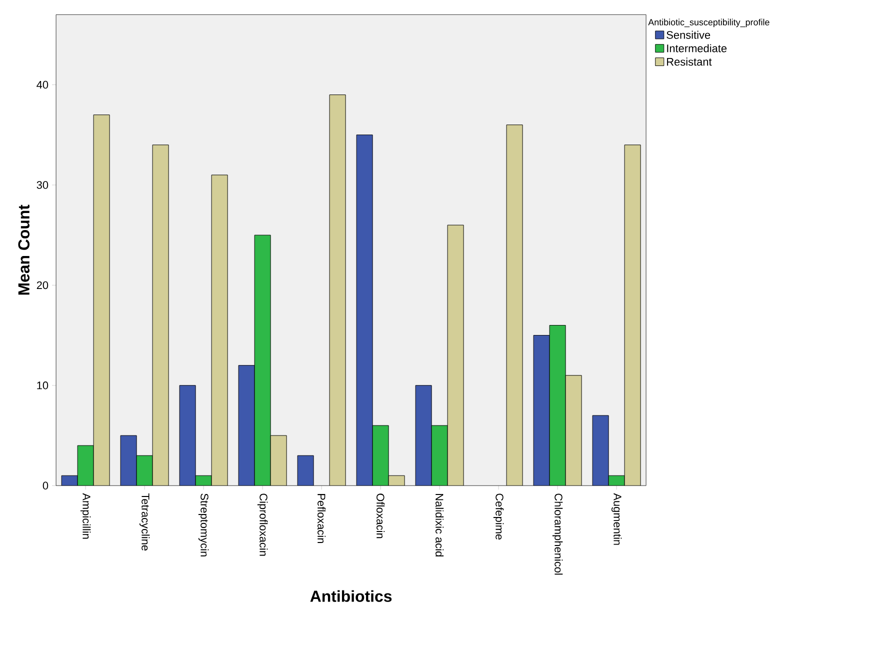  What do you see at coordinates (709, 23) in the screenshot?
I see `legend-title: Antibiotic_susceptibility_profile` at bounding box center [709, 23].